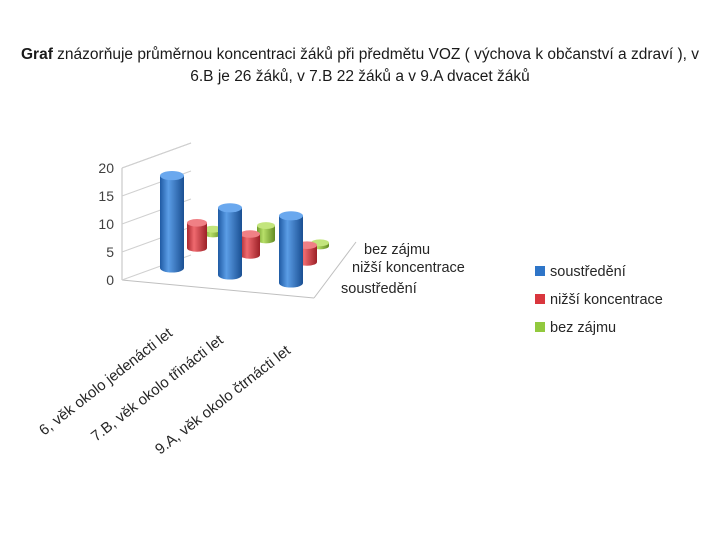 This screenshot has width=720, height=540. I want to click on bar-soustředění-3, so click(291, 249).